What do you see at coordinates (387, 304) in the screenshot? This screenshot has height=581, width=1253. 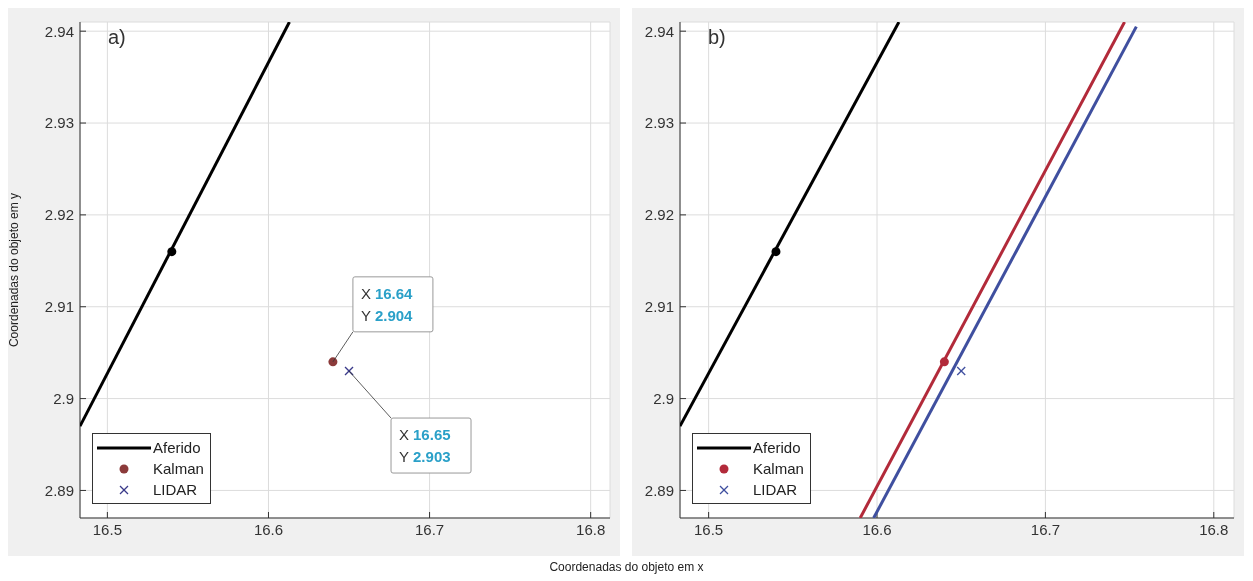 I see `annotation: X 16.64 Y 2.904` at bounding box center [387, 304].